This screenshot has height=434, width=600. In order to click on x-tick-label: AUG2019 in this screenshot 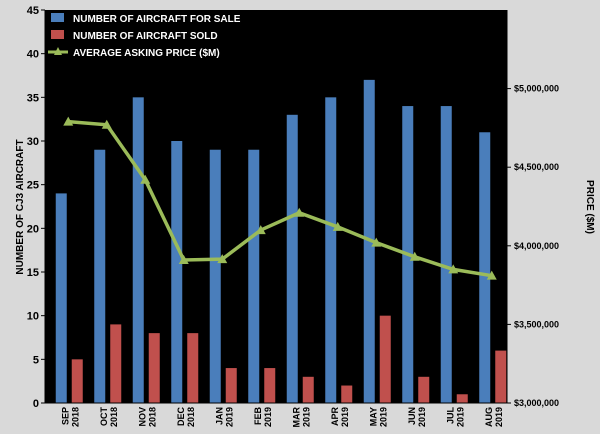, I will do `click(494, 417)`.